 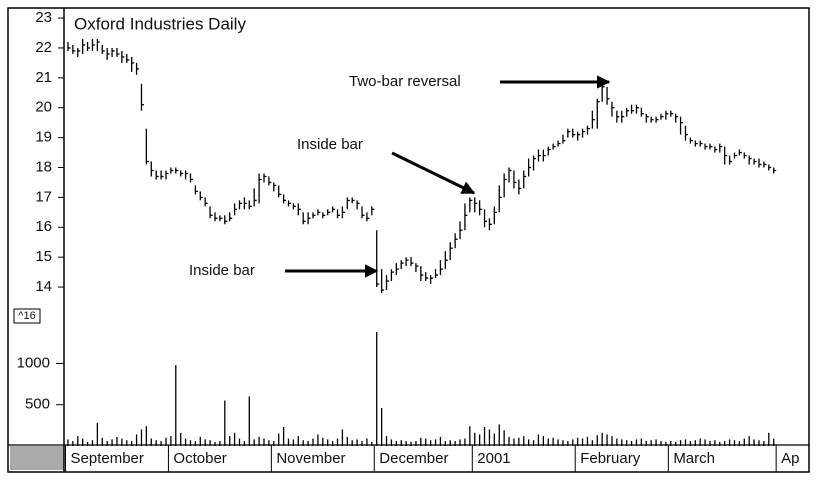 What do you see at coordinates (43, 166) in the screenshot?
I see `y-tick-label: 18` at bounding box center [43, 166].